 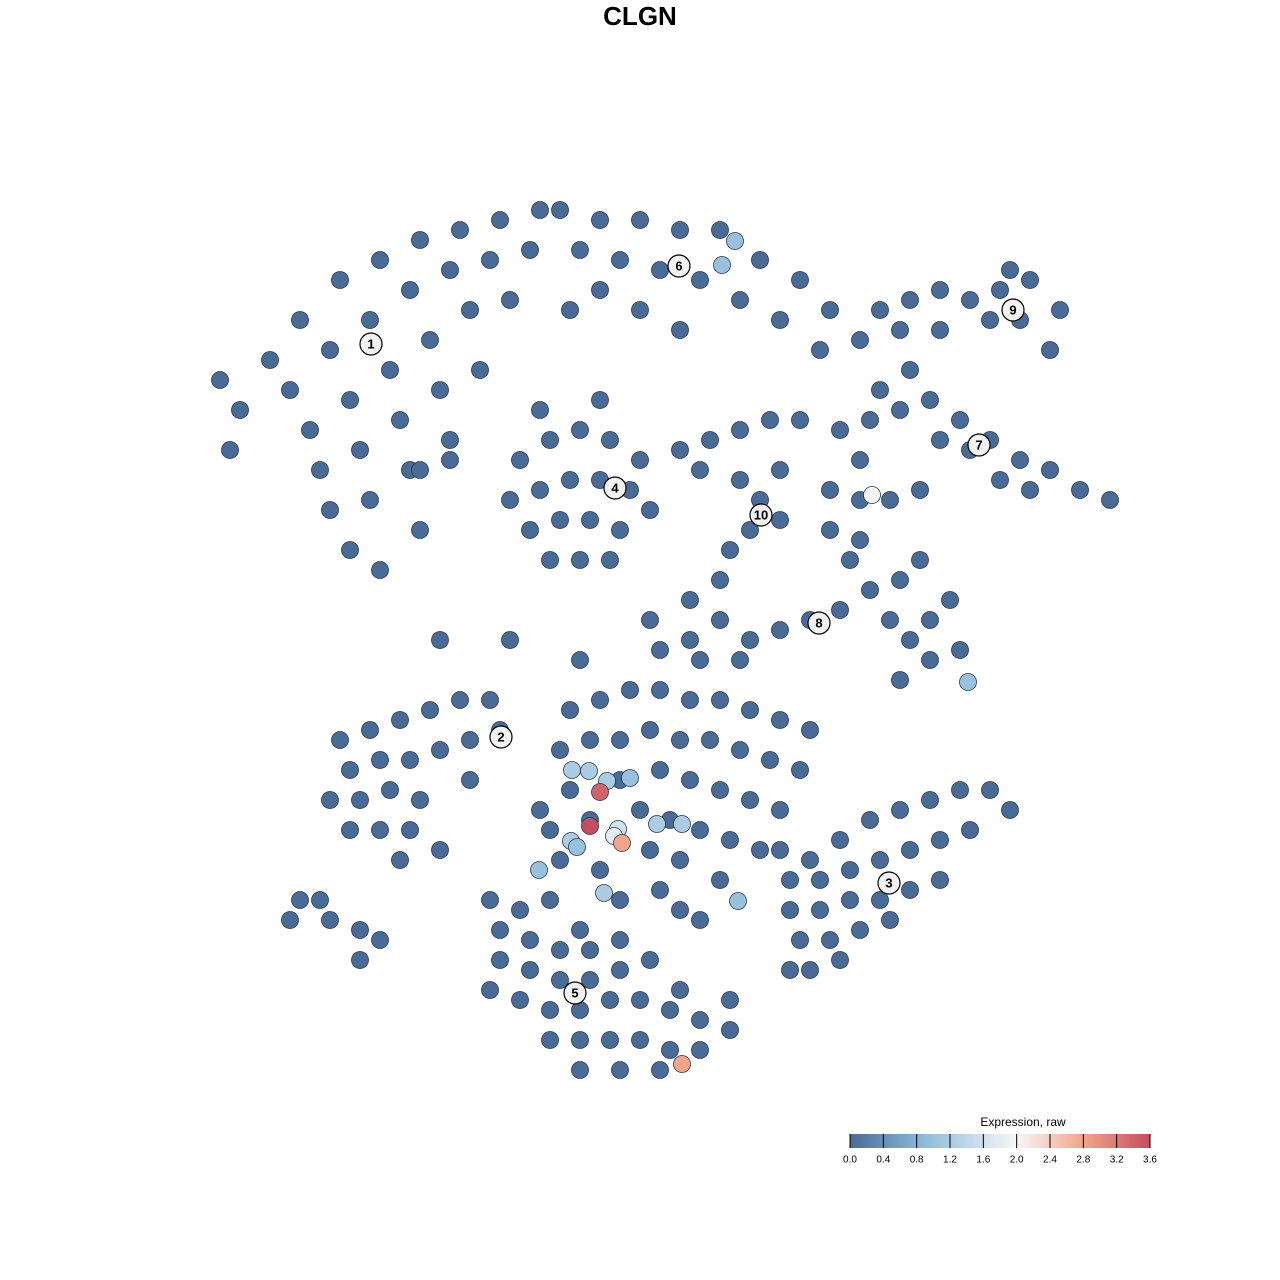 I want to click on colorbar-tick-label: 2.0, so click(x=1017, y=1160).